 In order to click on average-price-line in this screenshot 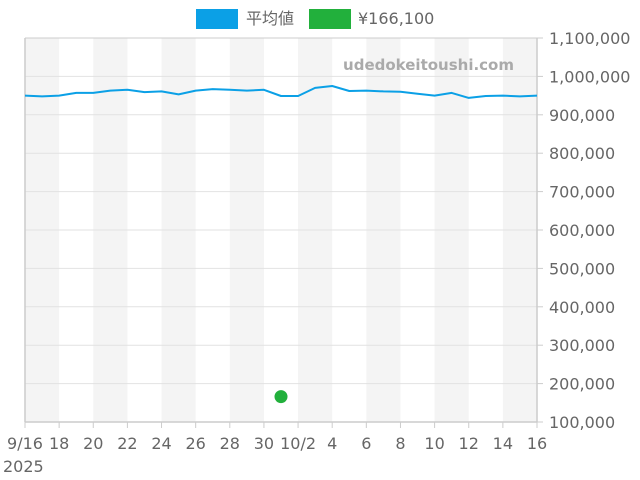, I will do `click(281, 92)`.